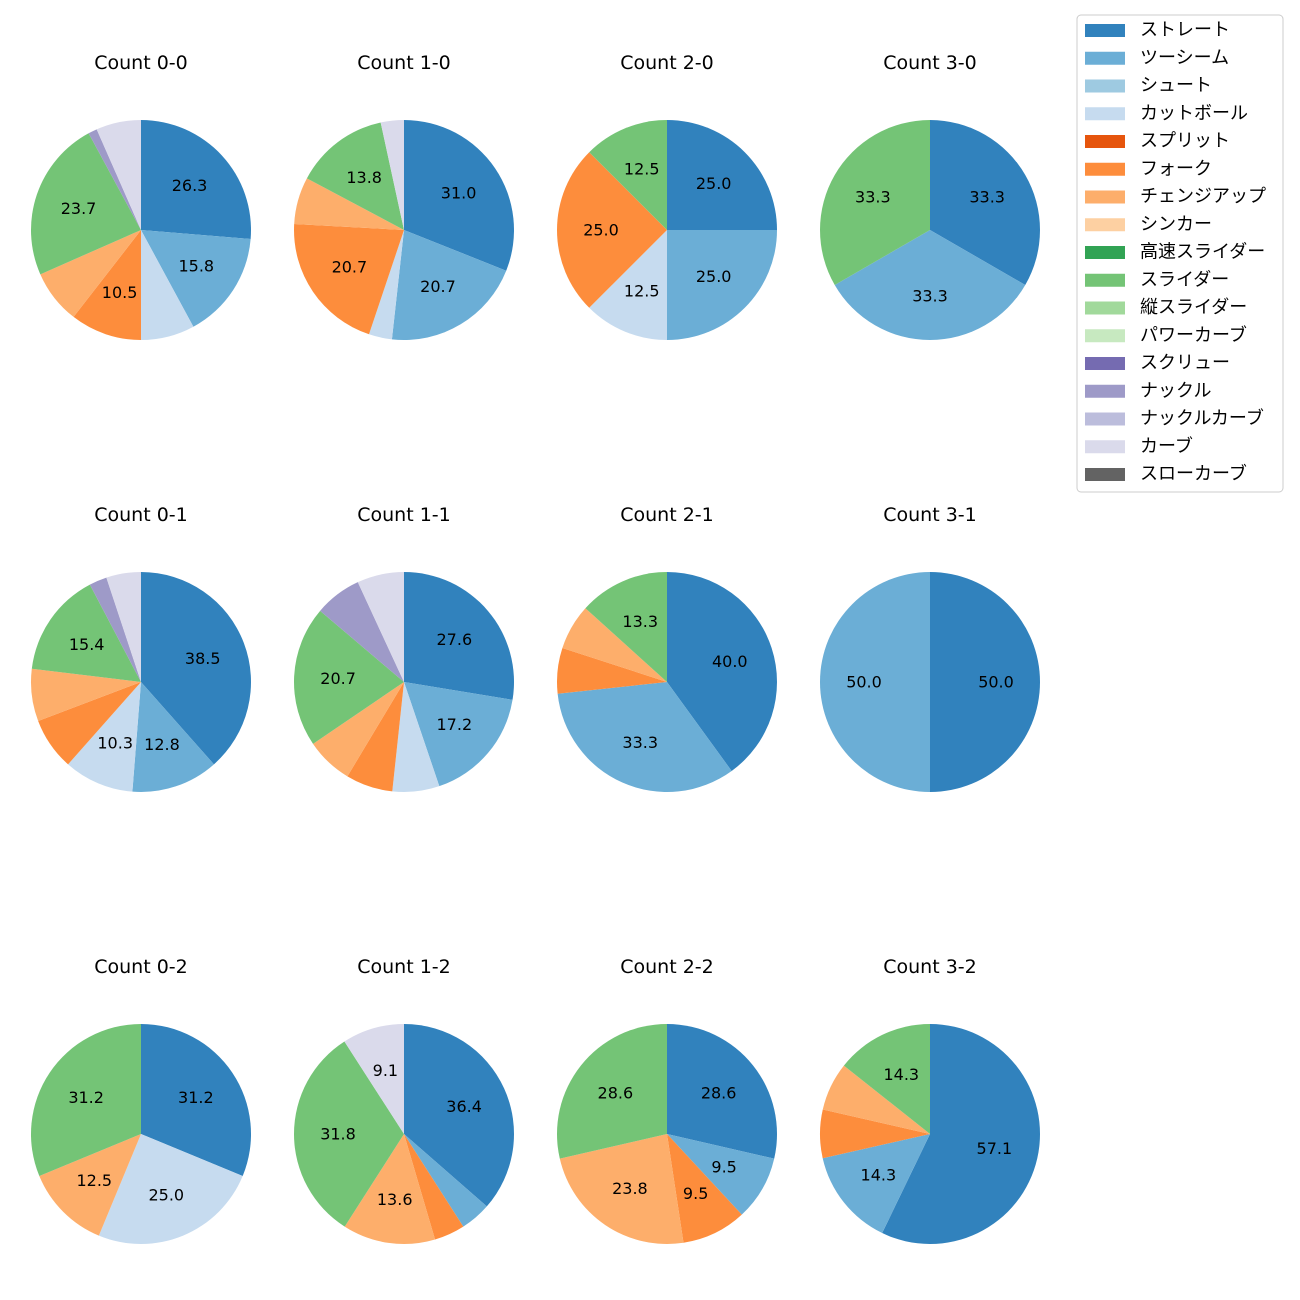 Image resolution: width=1300 pixels, height=1300 pixels. I want to click on pie-chart: Count 3-2 57.1 14.3 14.3, so click(930, 1100).